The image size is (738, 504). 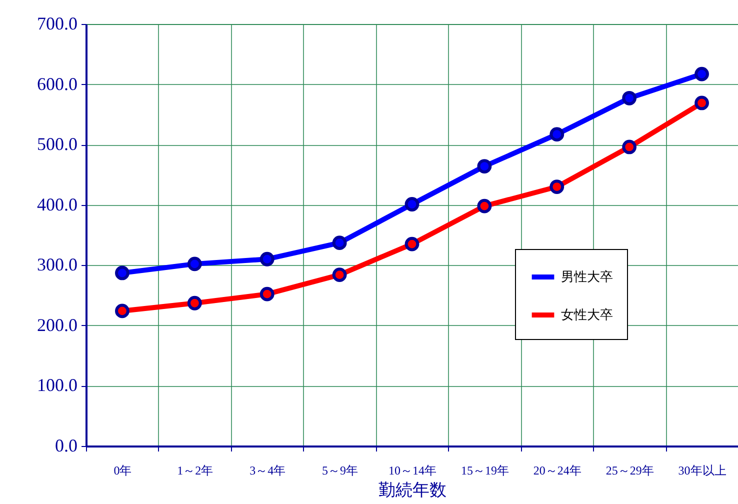 I want to click on x-tick-label: 25～29年, so click(x=630, y=471).